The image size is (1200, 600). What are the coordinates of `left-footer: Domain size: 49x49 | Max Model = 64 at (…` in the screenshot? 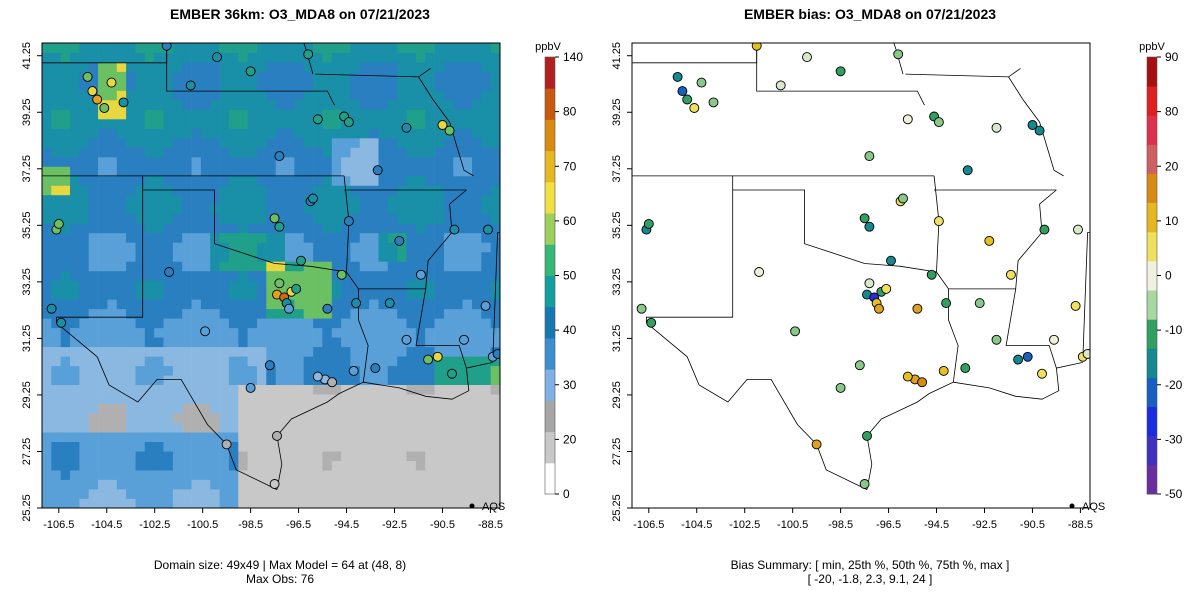 It's located at (280, 572).